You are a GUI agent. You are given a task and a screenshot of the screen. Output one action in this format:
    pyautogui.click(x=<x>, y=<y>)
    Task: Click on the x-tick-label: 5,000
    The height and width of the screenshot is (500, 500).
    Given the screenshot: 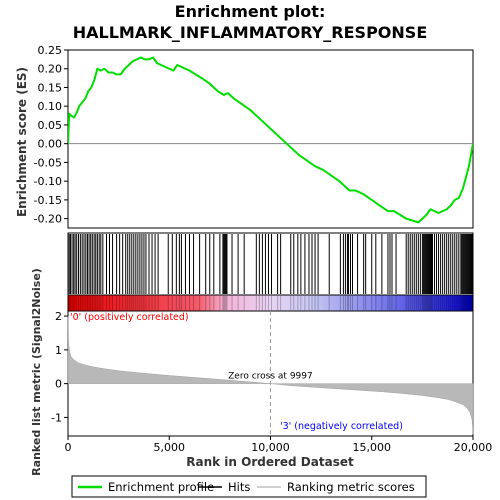 What is the action you would take?
    pyautogui.click(x=170, y=447)
    